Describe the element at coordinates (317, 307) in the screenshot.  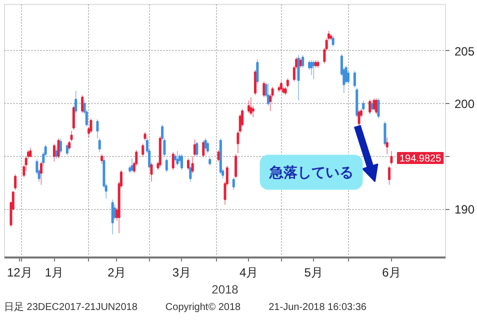
I see `text: 21-Jun-2018 16:03:36` at that location.